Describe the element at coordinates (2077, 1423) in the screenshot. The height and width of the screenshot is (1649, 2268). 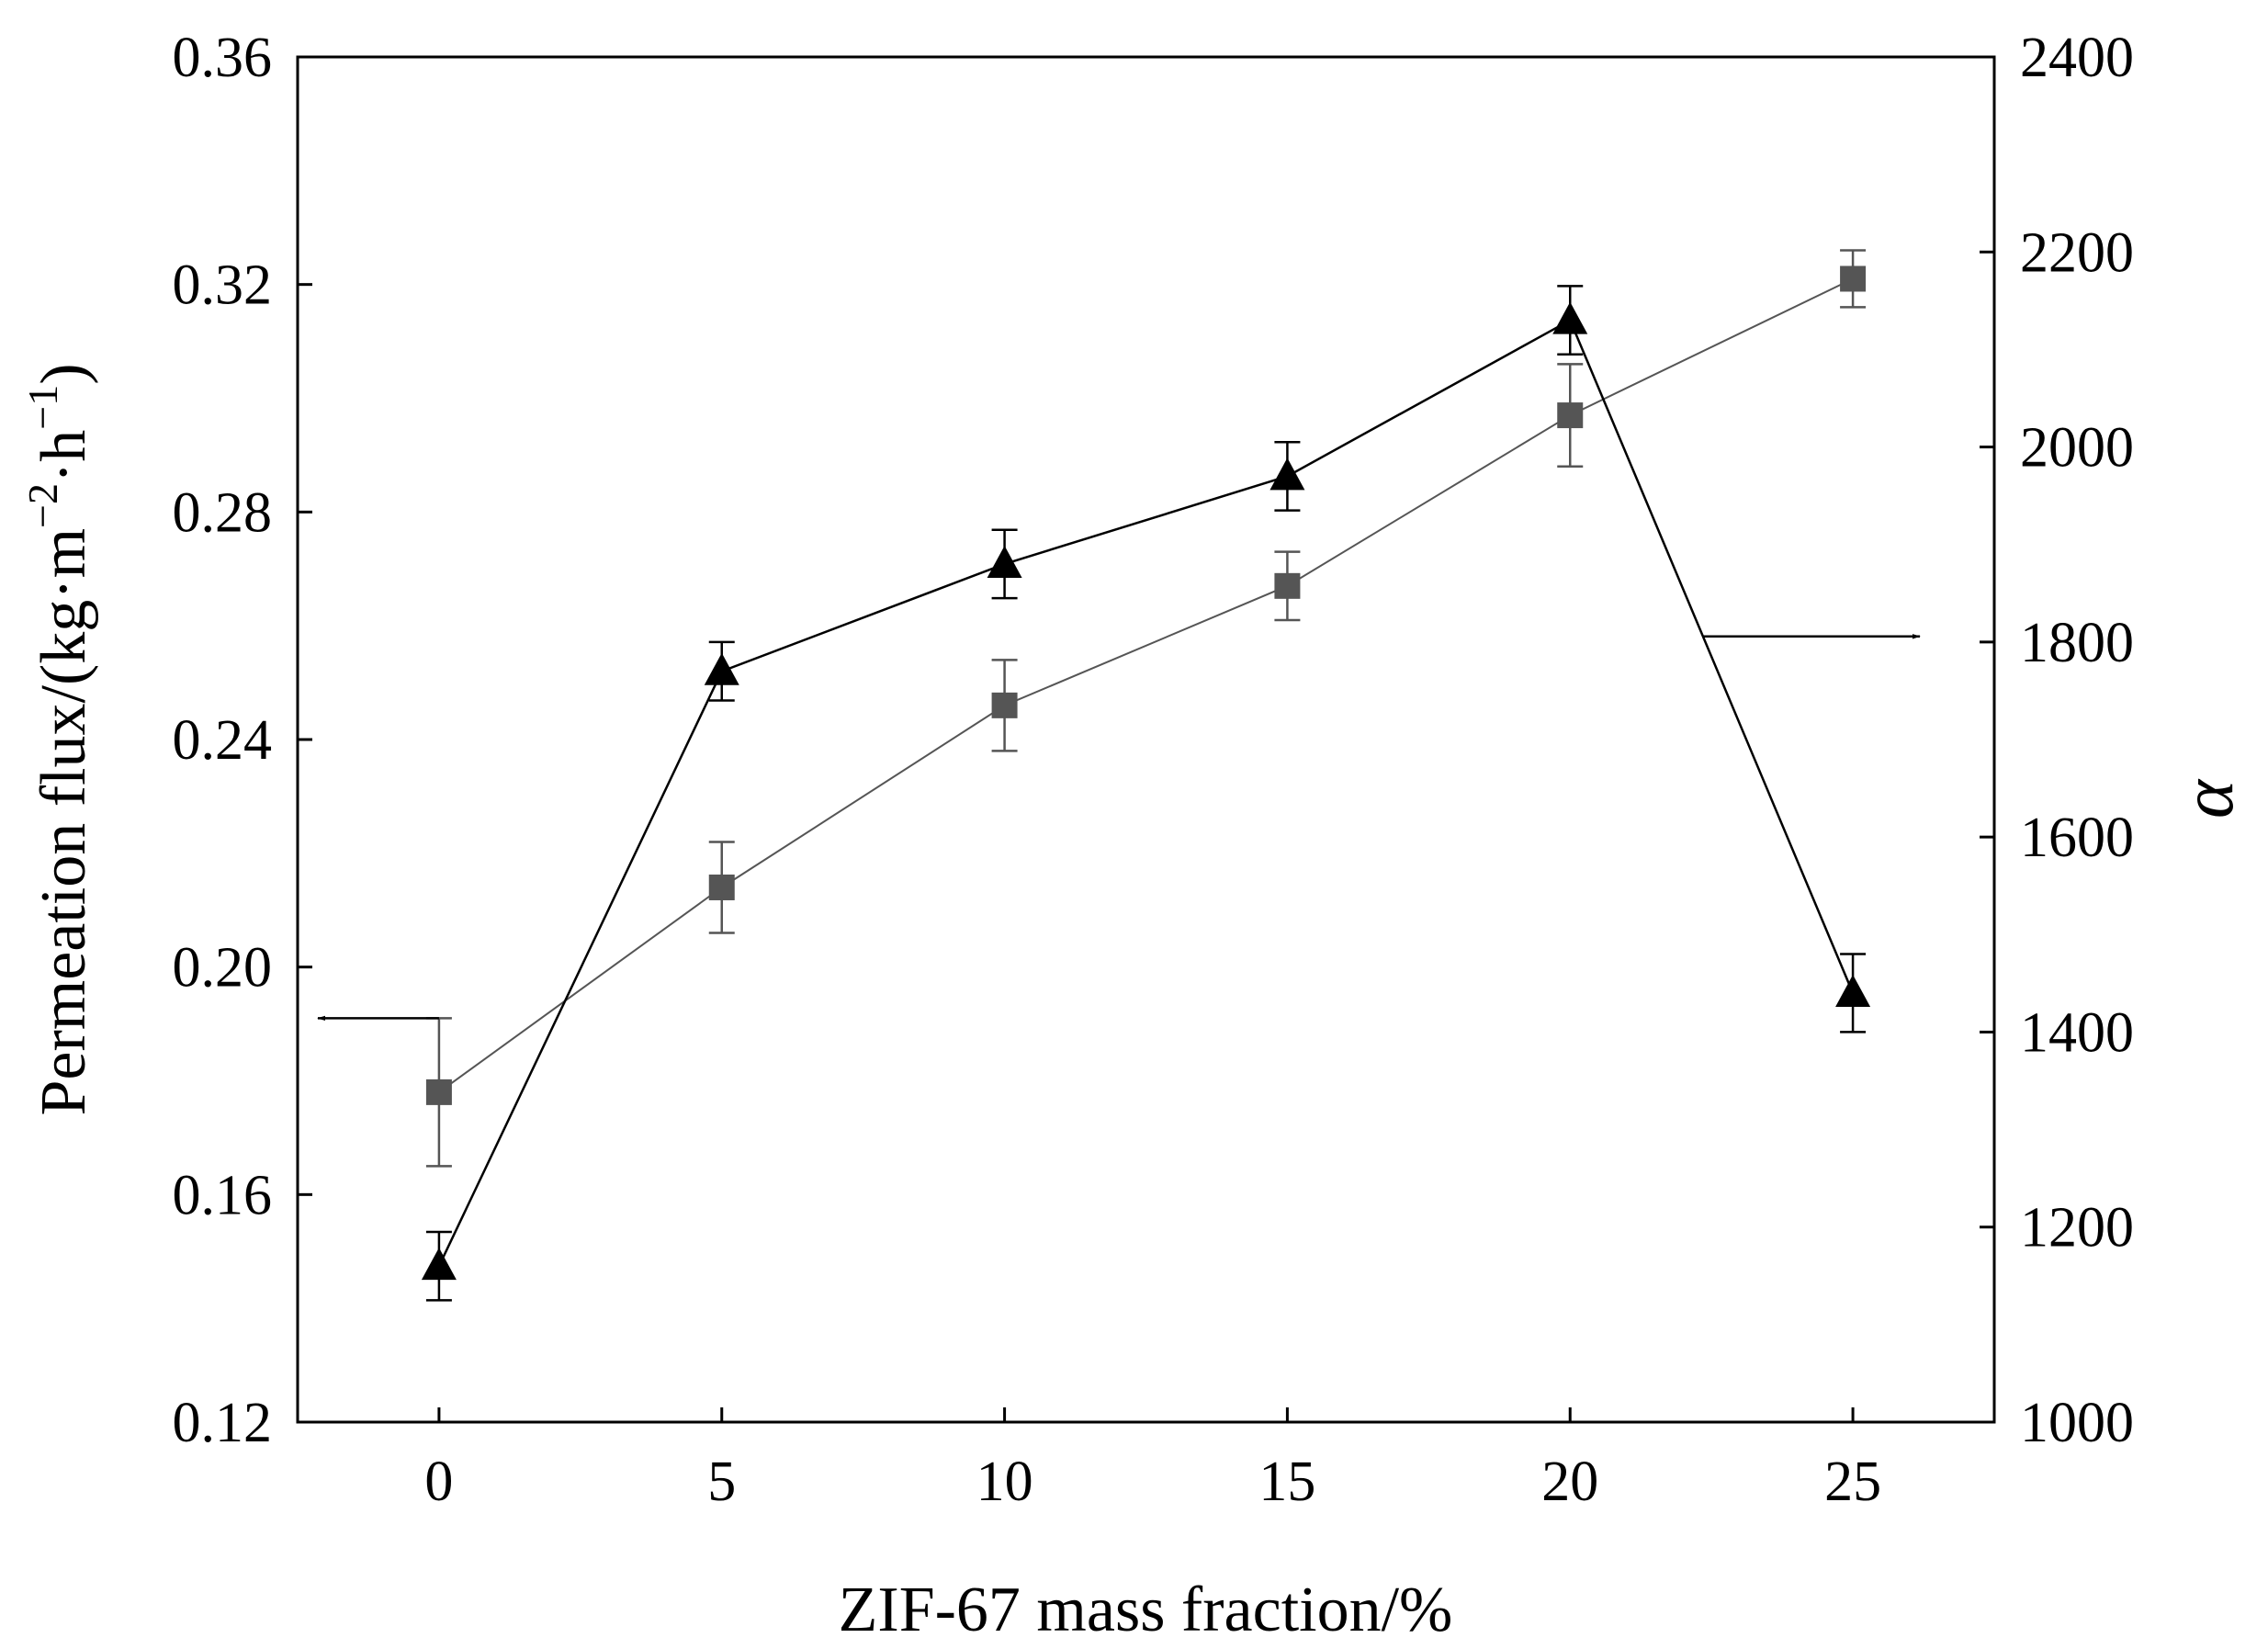
I see `right-tick-label: 1000` at that location.